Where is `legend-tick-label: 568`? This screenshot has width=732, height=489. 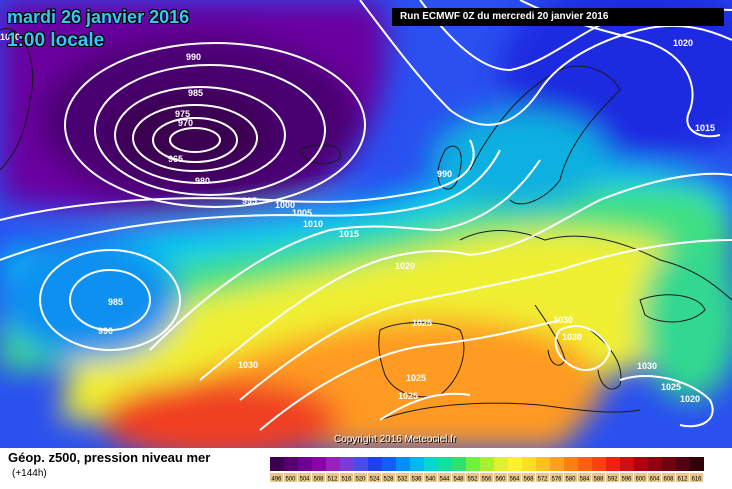 legend-tick-label: 568 is located at coordinates (528, 480).